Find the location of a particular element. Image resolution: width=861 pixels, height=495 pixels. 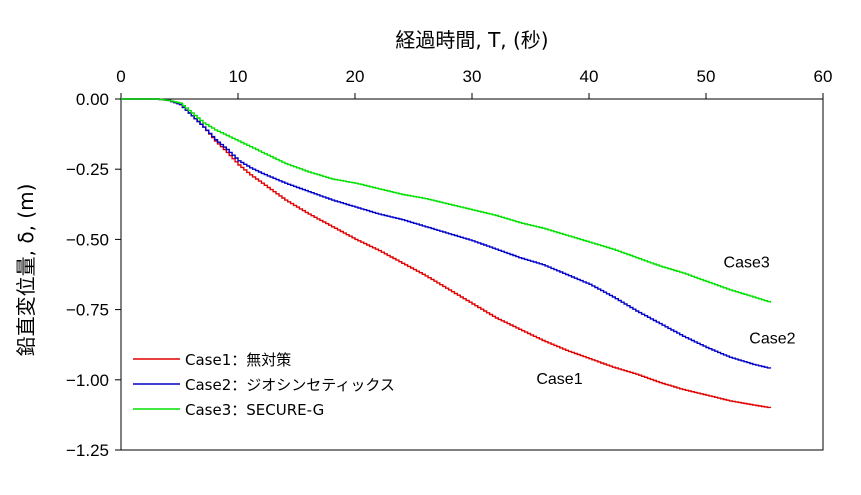

annotation-case3: Case3 is located at coordinates (747, 262).